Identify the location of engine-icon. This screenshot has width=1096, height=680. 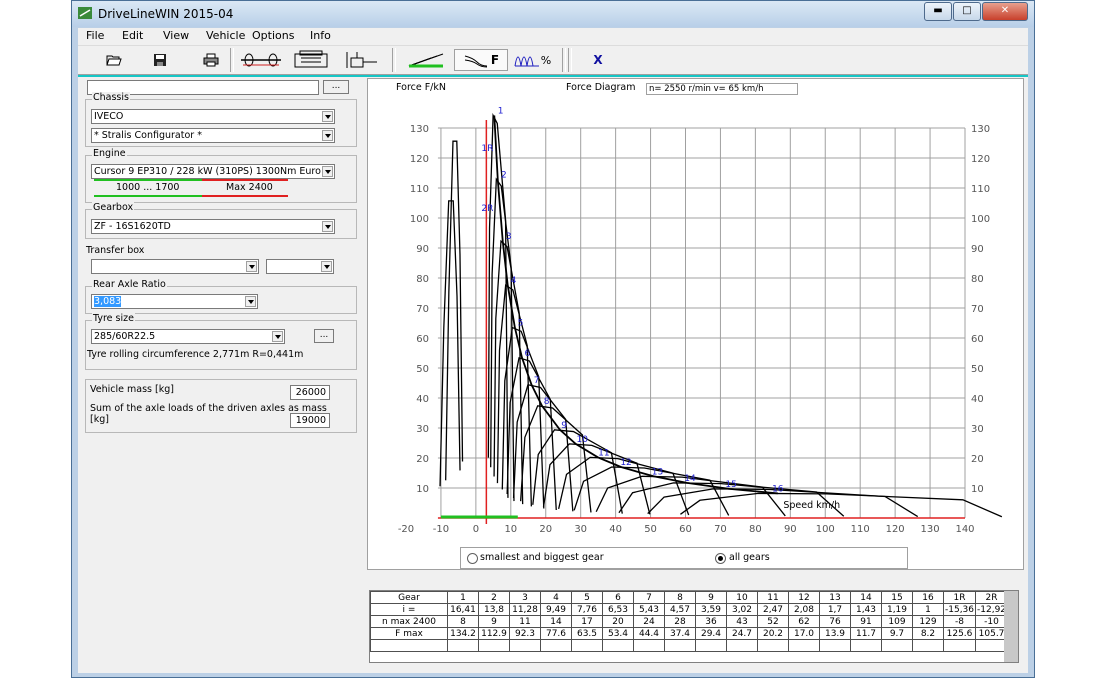
(311, 59).